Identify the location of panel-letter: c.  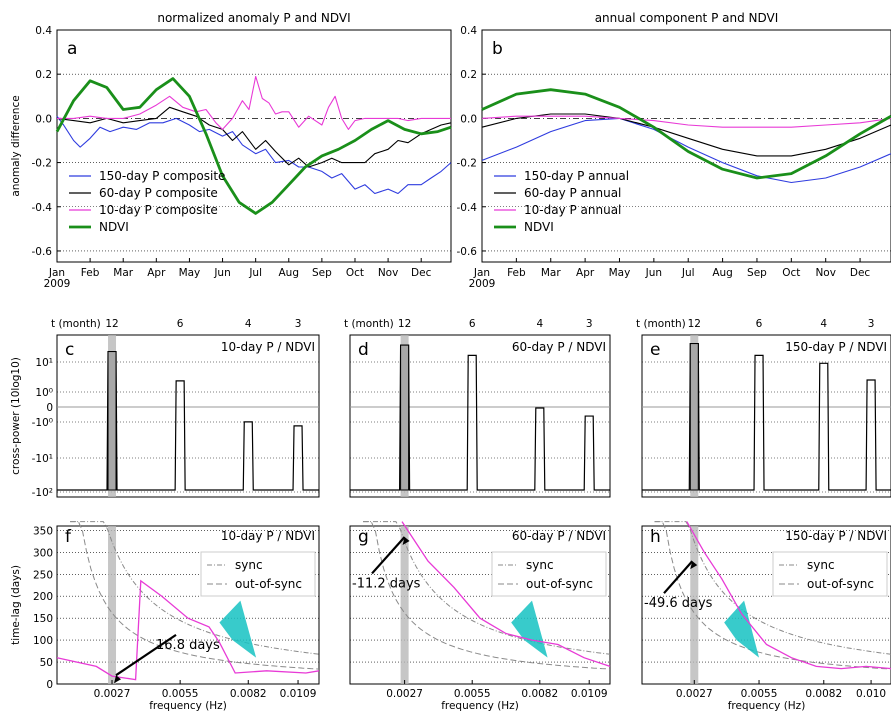
(69, 350).